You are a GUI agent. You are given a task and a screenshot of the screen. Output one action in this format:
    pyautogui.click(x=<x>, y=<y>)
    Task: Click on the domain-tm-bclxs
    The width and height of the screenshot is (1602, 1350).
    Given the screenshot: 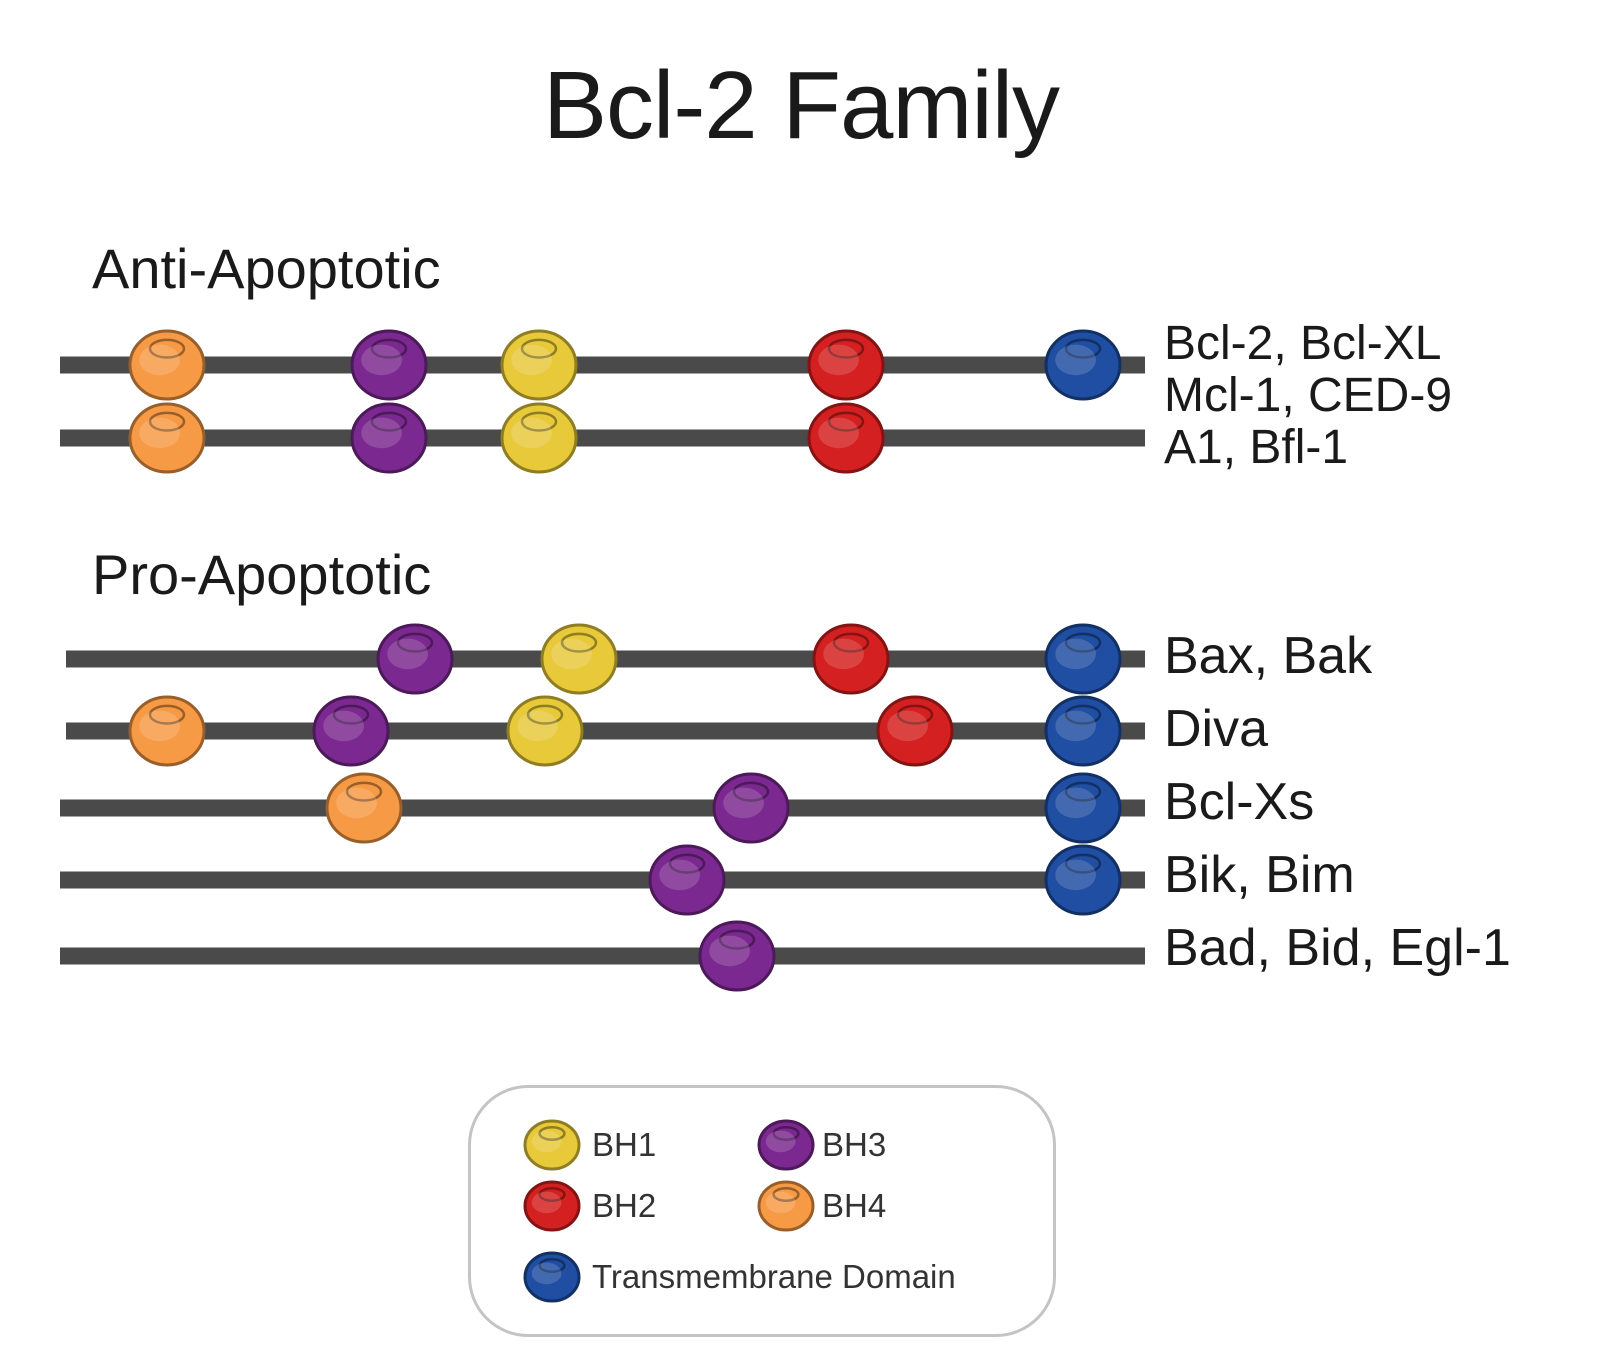 What is the action you would take?
    pyautogui.click(x=1083, y=808)
    